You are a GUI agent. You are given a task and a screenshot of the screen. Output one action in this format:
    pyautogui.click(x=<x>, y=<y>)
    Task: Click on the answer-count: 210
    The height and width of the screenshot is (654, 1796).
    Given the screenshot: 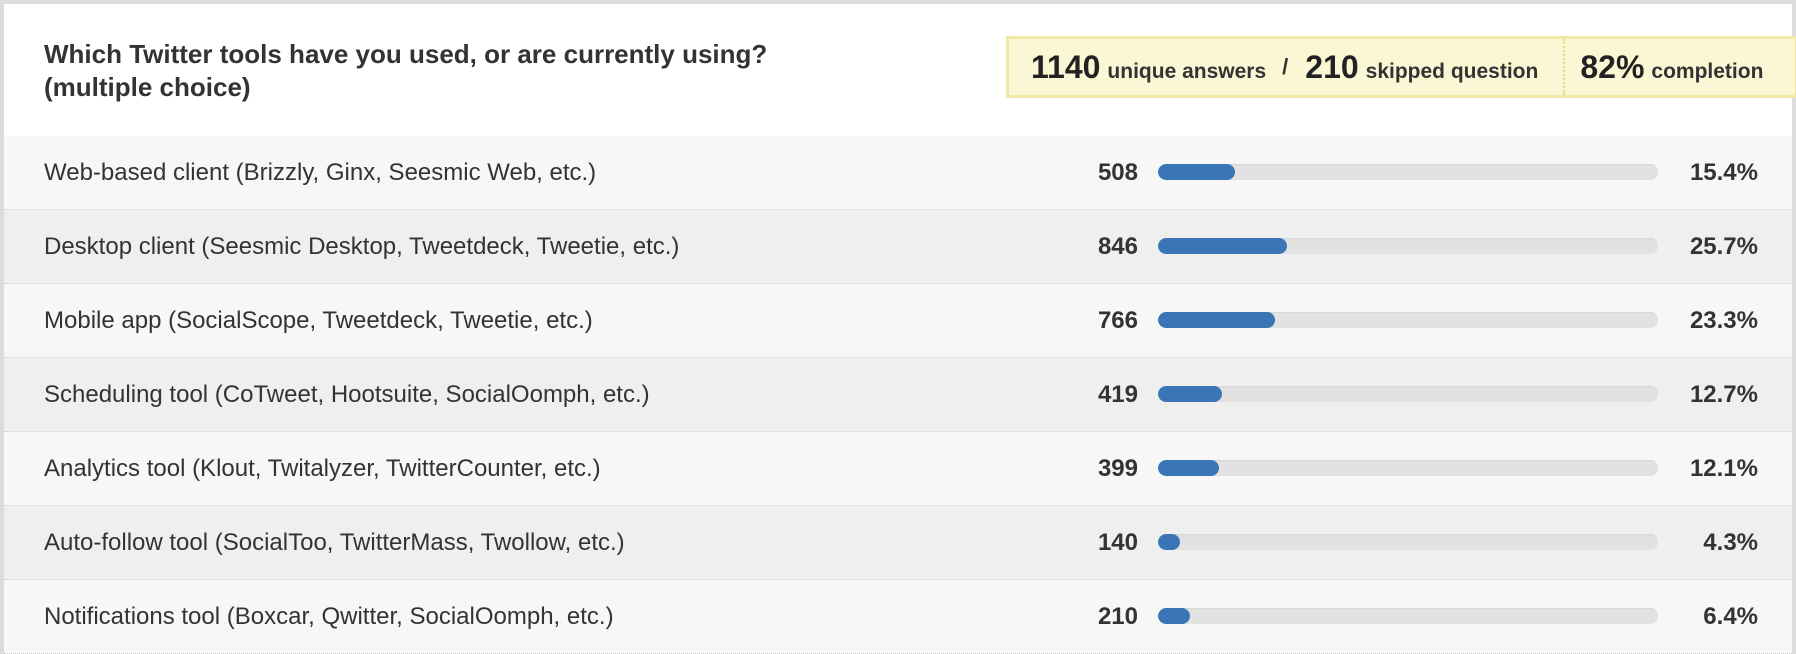 What is the action you would take?
    pyautogui.click(x=1117, y=616)
    